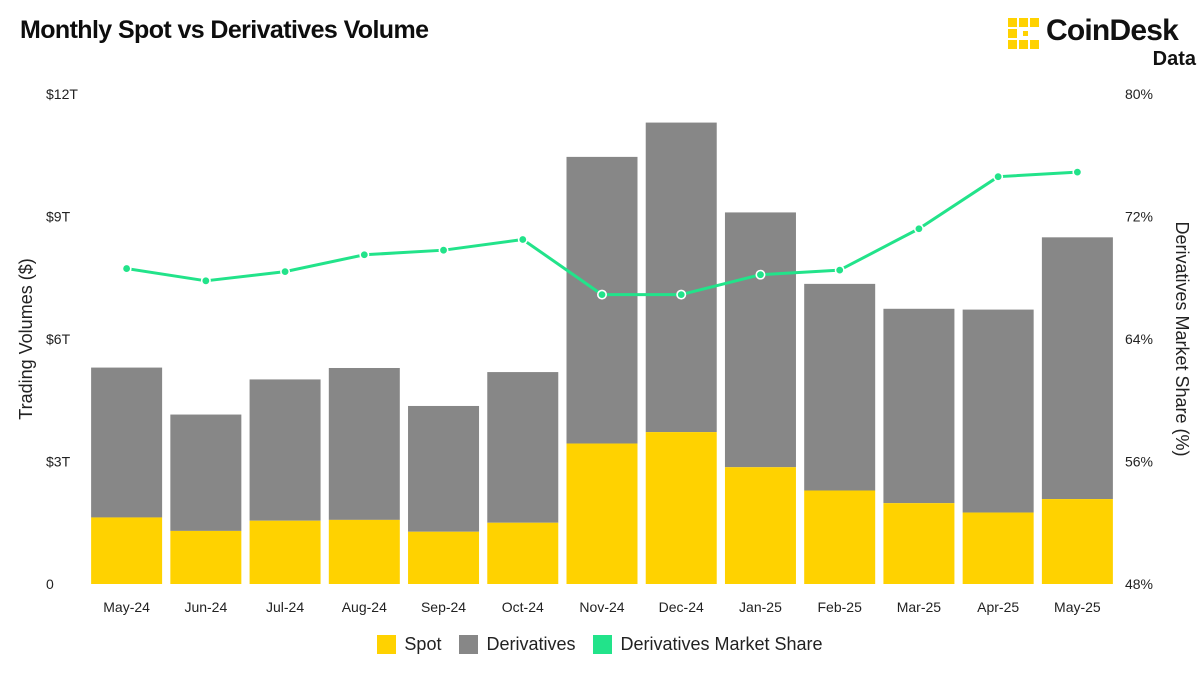 This screenshot has width=1200, height=675. I want to click on x-tick-label: May-25, so click(1077, 607).